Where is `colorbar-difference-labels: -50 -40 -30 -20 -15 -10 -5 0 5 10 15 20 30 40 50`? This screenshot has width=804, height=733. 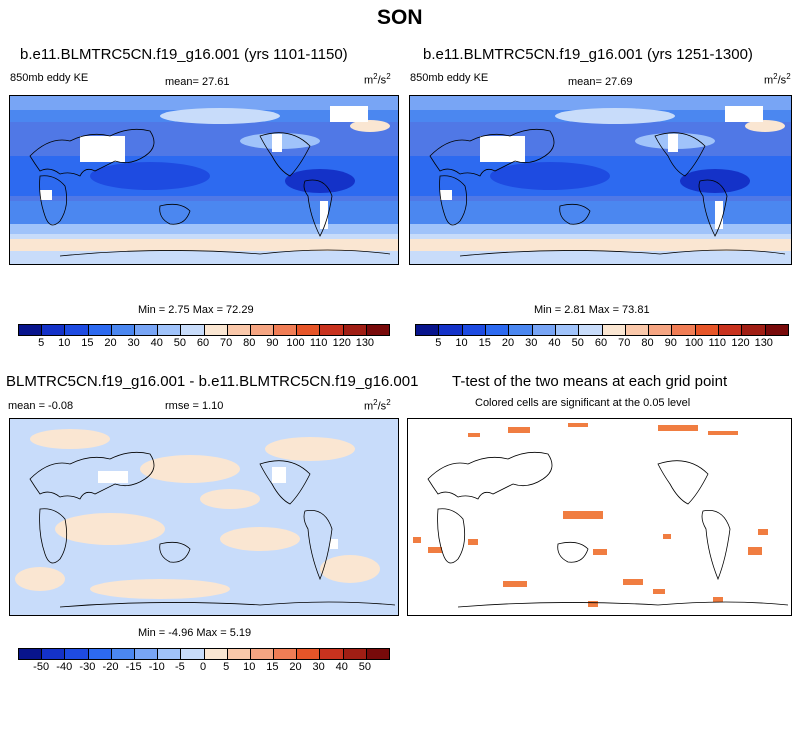 colorbar-difference-labels: -50 -40 -30 -20 -15 -10 -5 0 5 10 15 20 30 40 50 is located at coordinates (203, 668).